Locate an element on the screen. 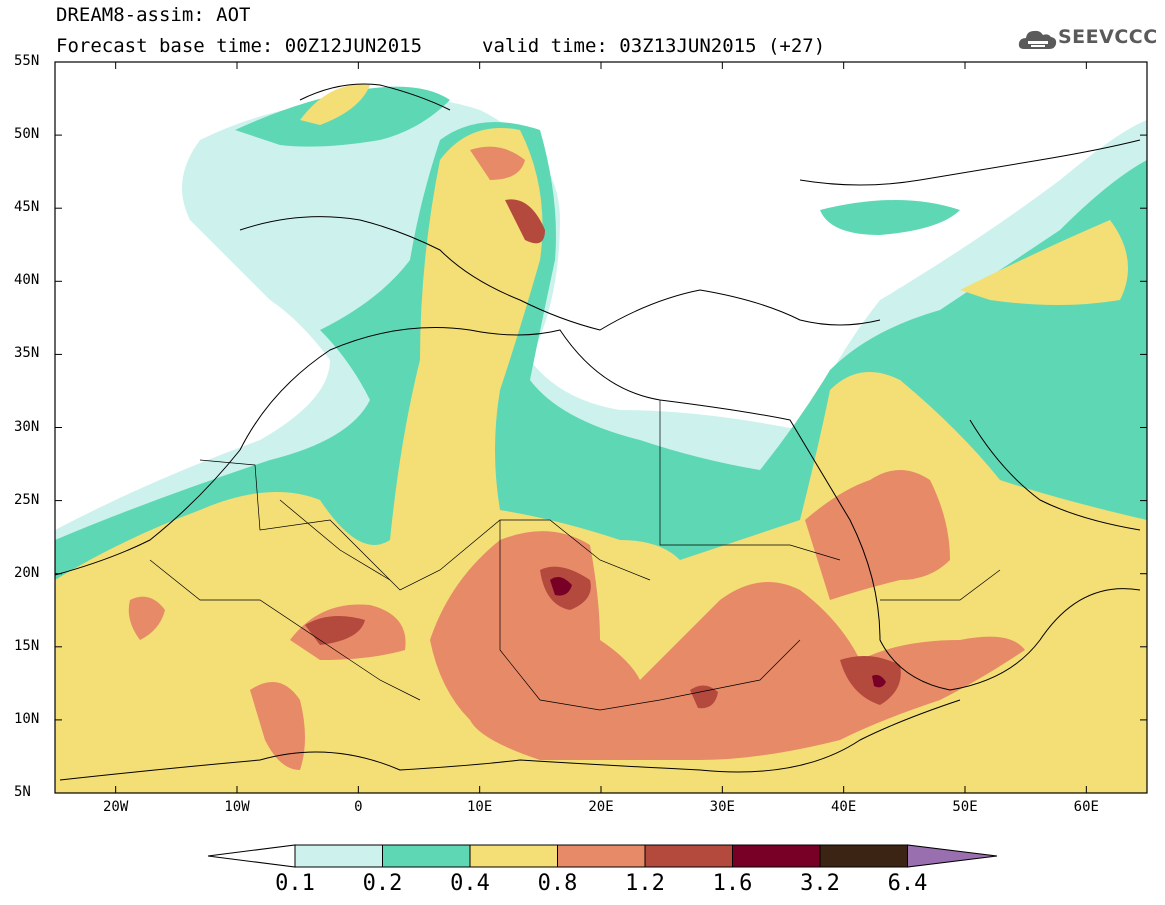  colorbar-label: 1.6 is located at coordinates (732, 883).